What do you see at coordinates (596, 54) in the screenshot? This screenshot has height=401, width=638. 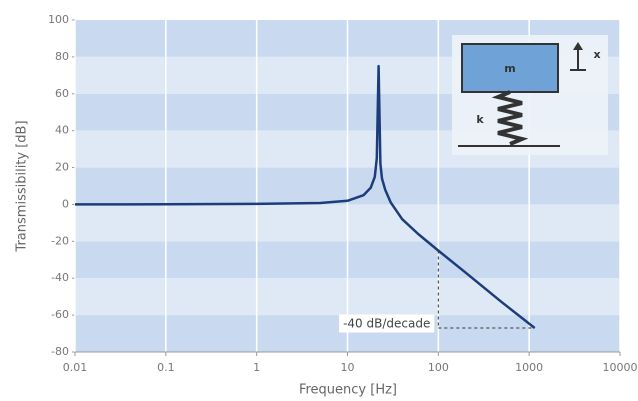 I see `displacement-label: x` at bounding box center [596, 54].